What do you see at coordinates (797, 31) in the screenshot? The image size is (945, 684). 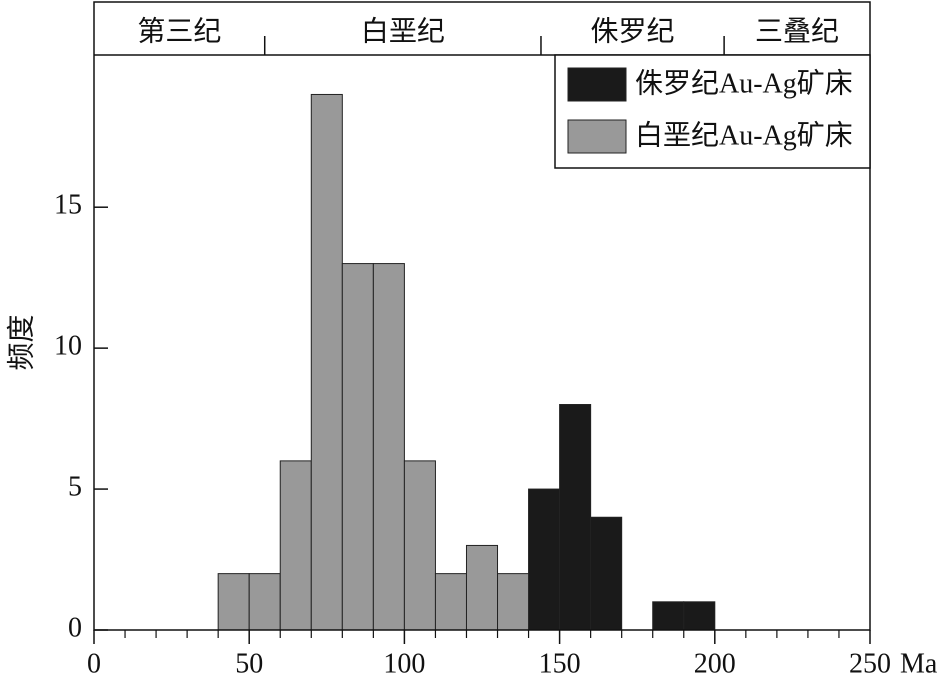 I see `period-label: 三叠纪` at bounding box center [797, 31].